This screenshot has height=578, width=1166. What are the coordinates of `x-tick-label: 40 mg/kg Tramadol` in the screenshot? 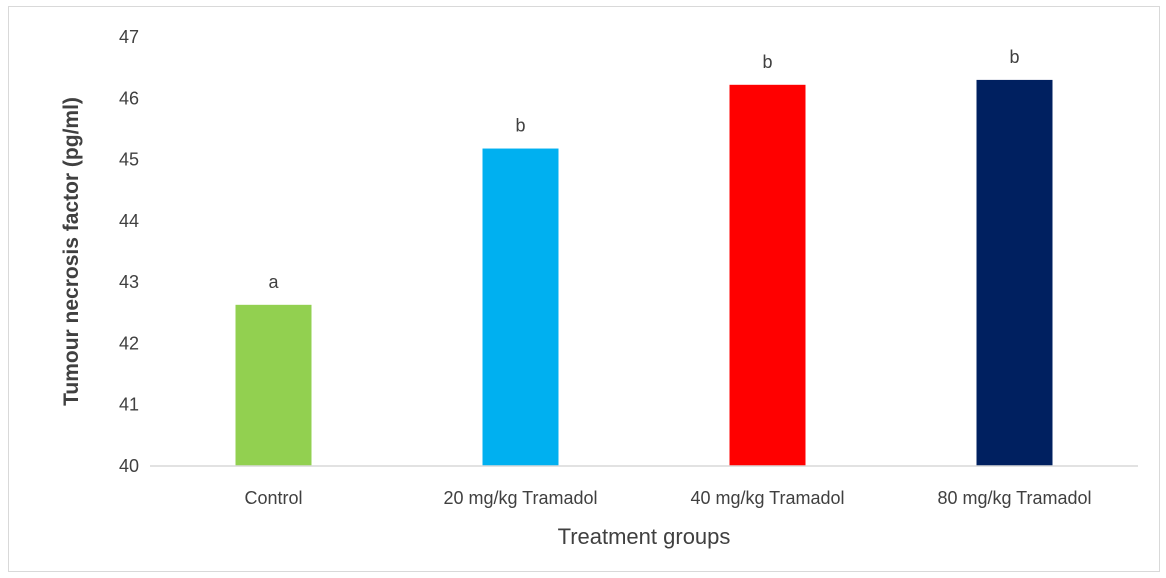 It's located at (767, 498).